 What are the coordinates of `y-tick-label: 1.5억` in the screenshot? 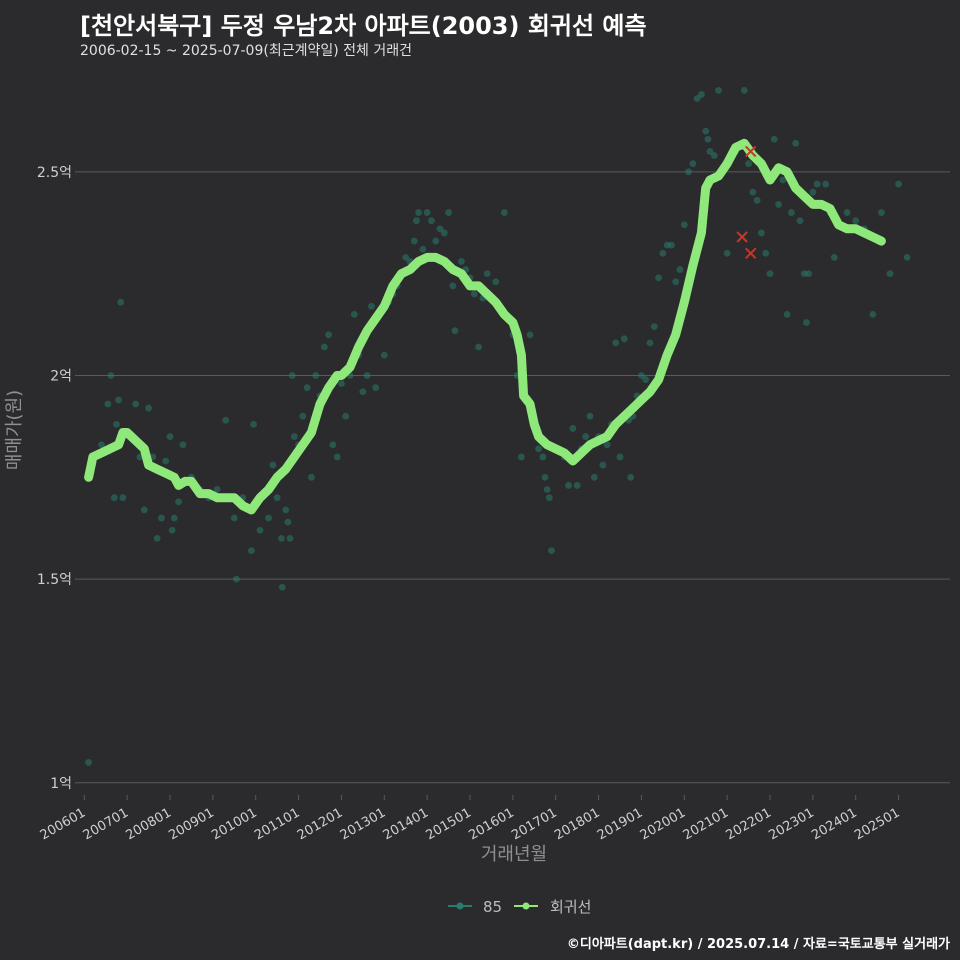 It's located at (54, 580).